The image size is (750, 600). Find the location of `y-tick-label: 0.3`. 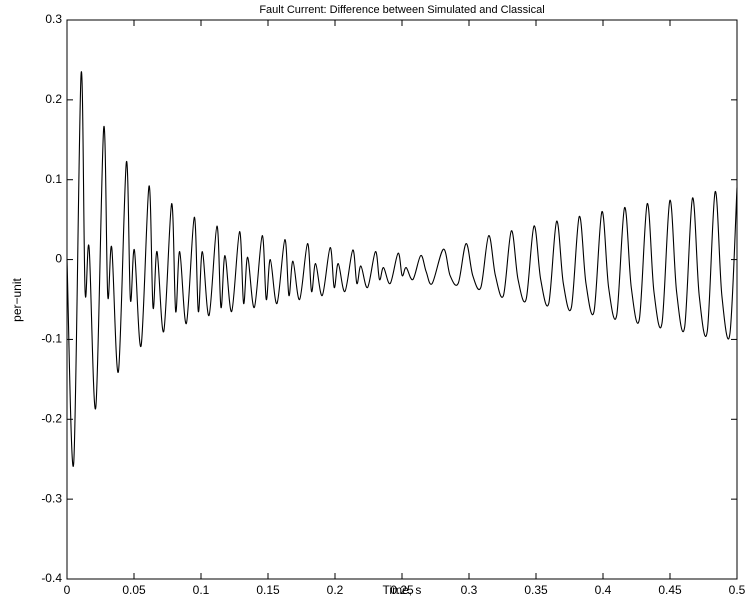

y-tick-label: 0.3 is located at coordinates (53, 19).